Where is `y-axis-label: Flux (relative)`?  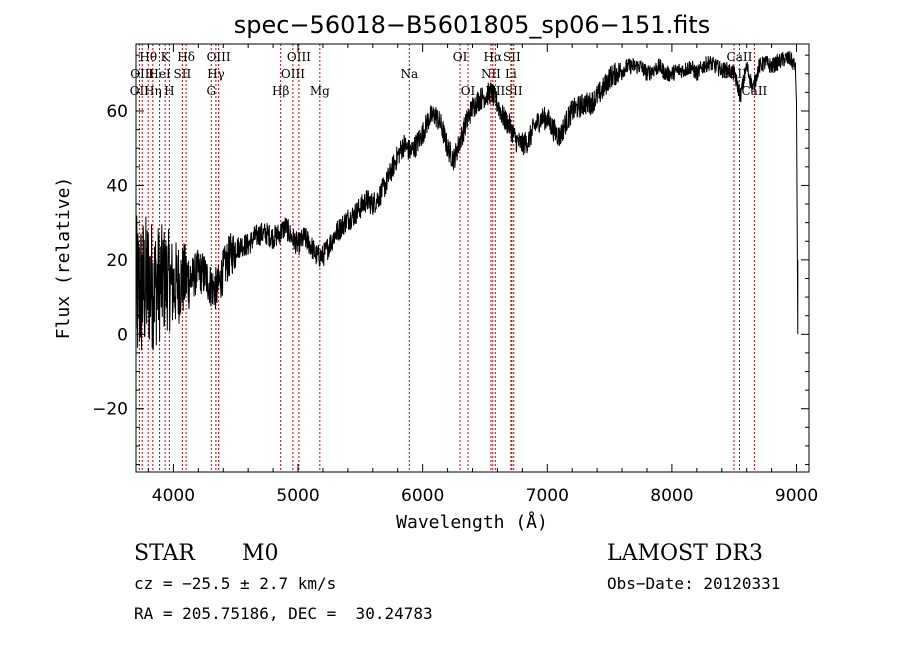
y-axis-label: Flux (relative) is located at coordinates (63, 258).